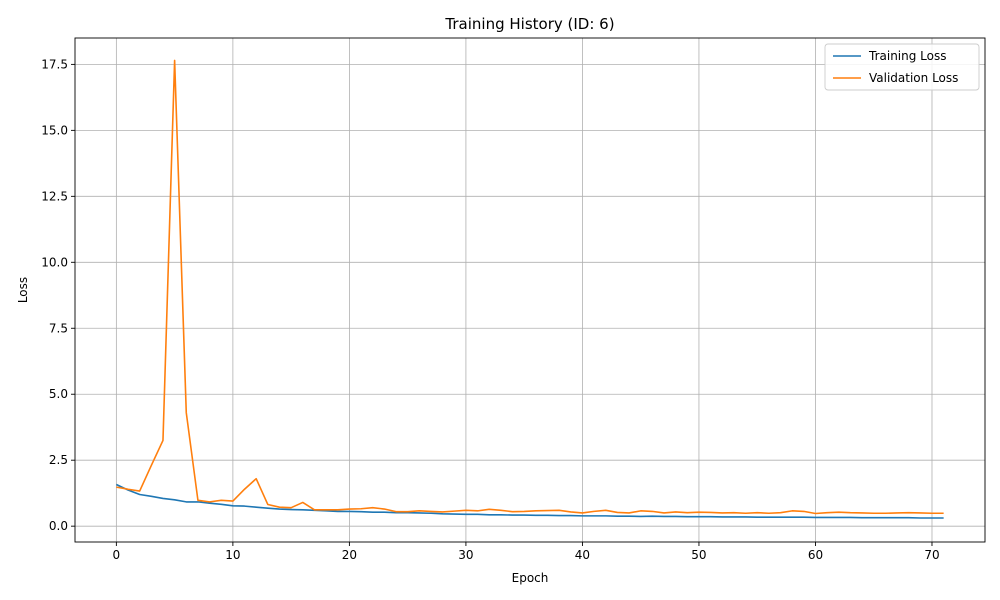  I want to click on legend: Training Loss Validation Loss, so click(902, 67).